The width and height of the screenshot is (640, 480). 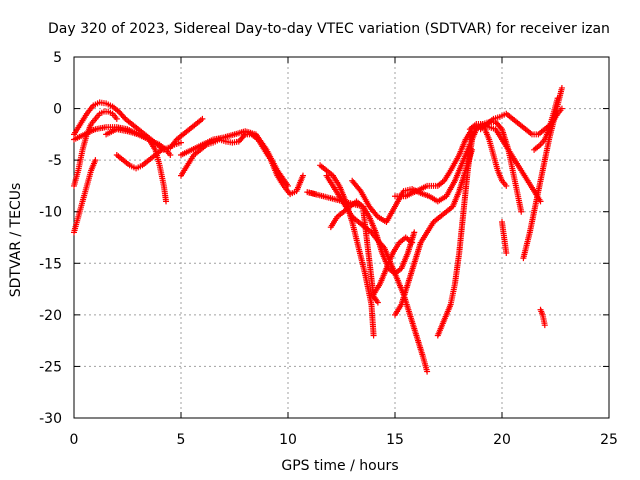 I want to click on x-tick-label: 15, so click(x=395, y=440).